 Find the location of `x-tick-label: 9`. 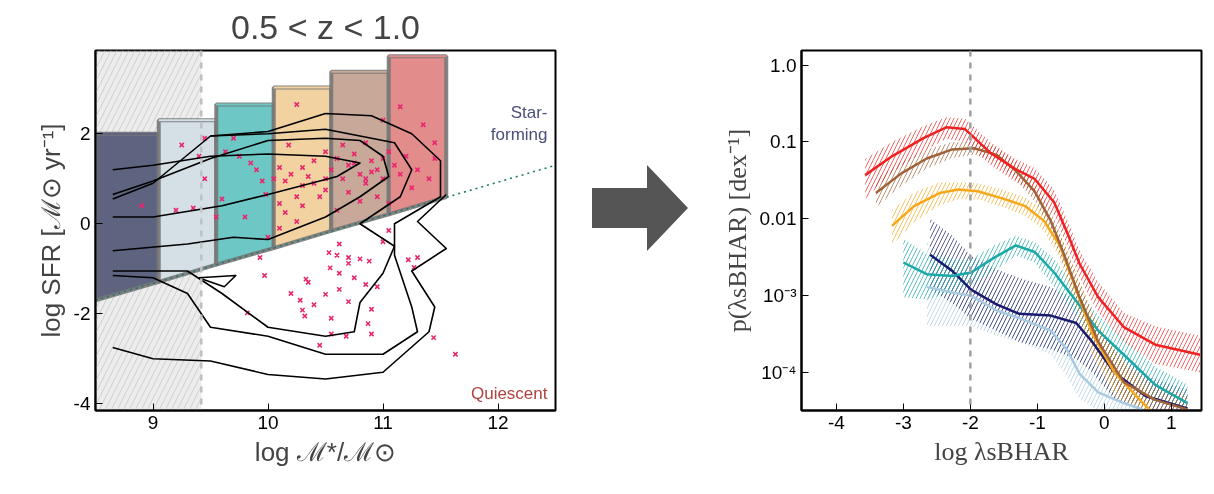

x-tick-label: 9 is located at coordinates (153, 422).